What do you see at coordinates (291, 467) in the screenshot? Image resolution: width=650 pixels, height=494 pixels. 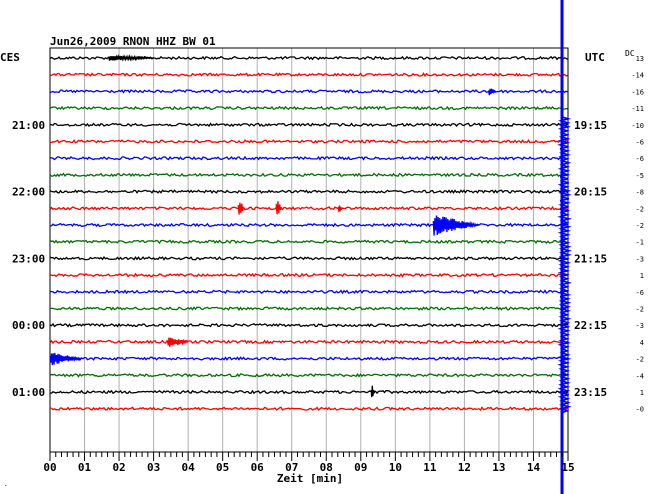 I see `x-tick-label-07: 07` at bounding box center [291, 467].